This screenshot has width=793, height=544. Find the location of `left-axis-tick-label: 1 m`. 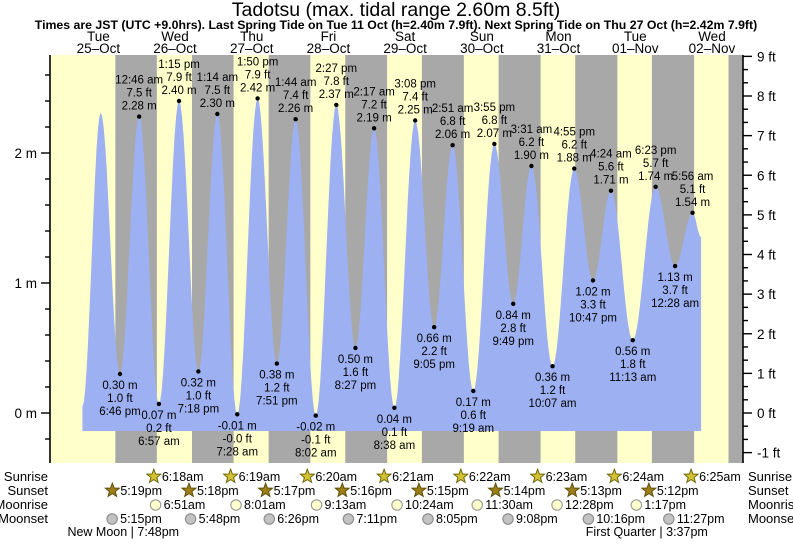

left-axis-tick-label: 1 m is located at coordinates (25, 283).